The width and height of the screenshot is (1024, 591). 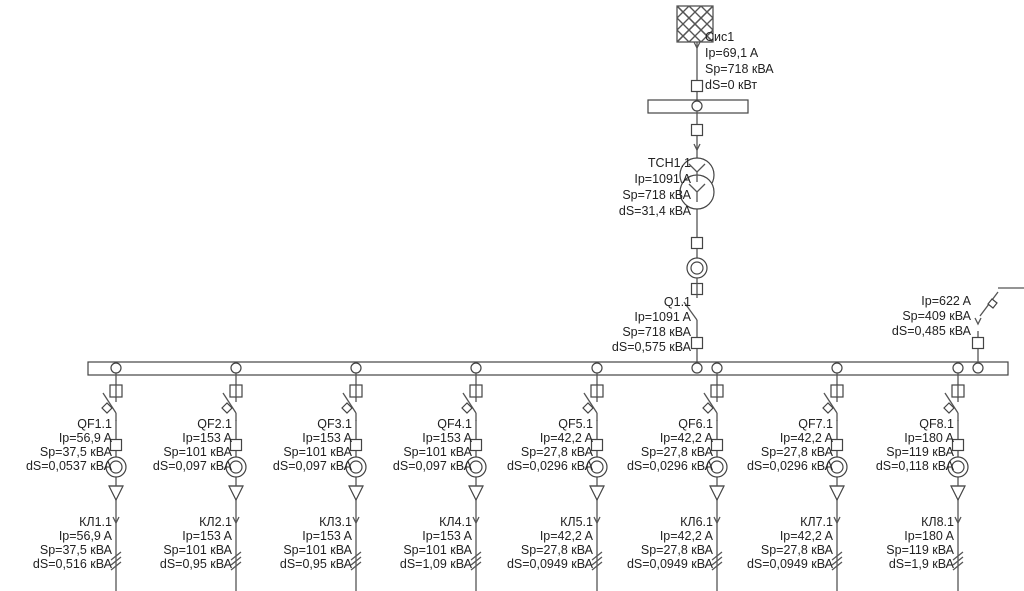 What do you see at coordinates (732, 53) in the screenshot?
I see `label-ip: Ip=69,1 A` at bounding box center [732, 53].